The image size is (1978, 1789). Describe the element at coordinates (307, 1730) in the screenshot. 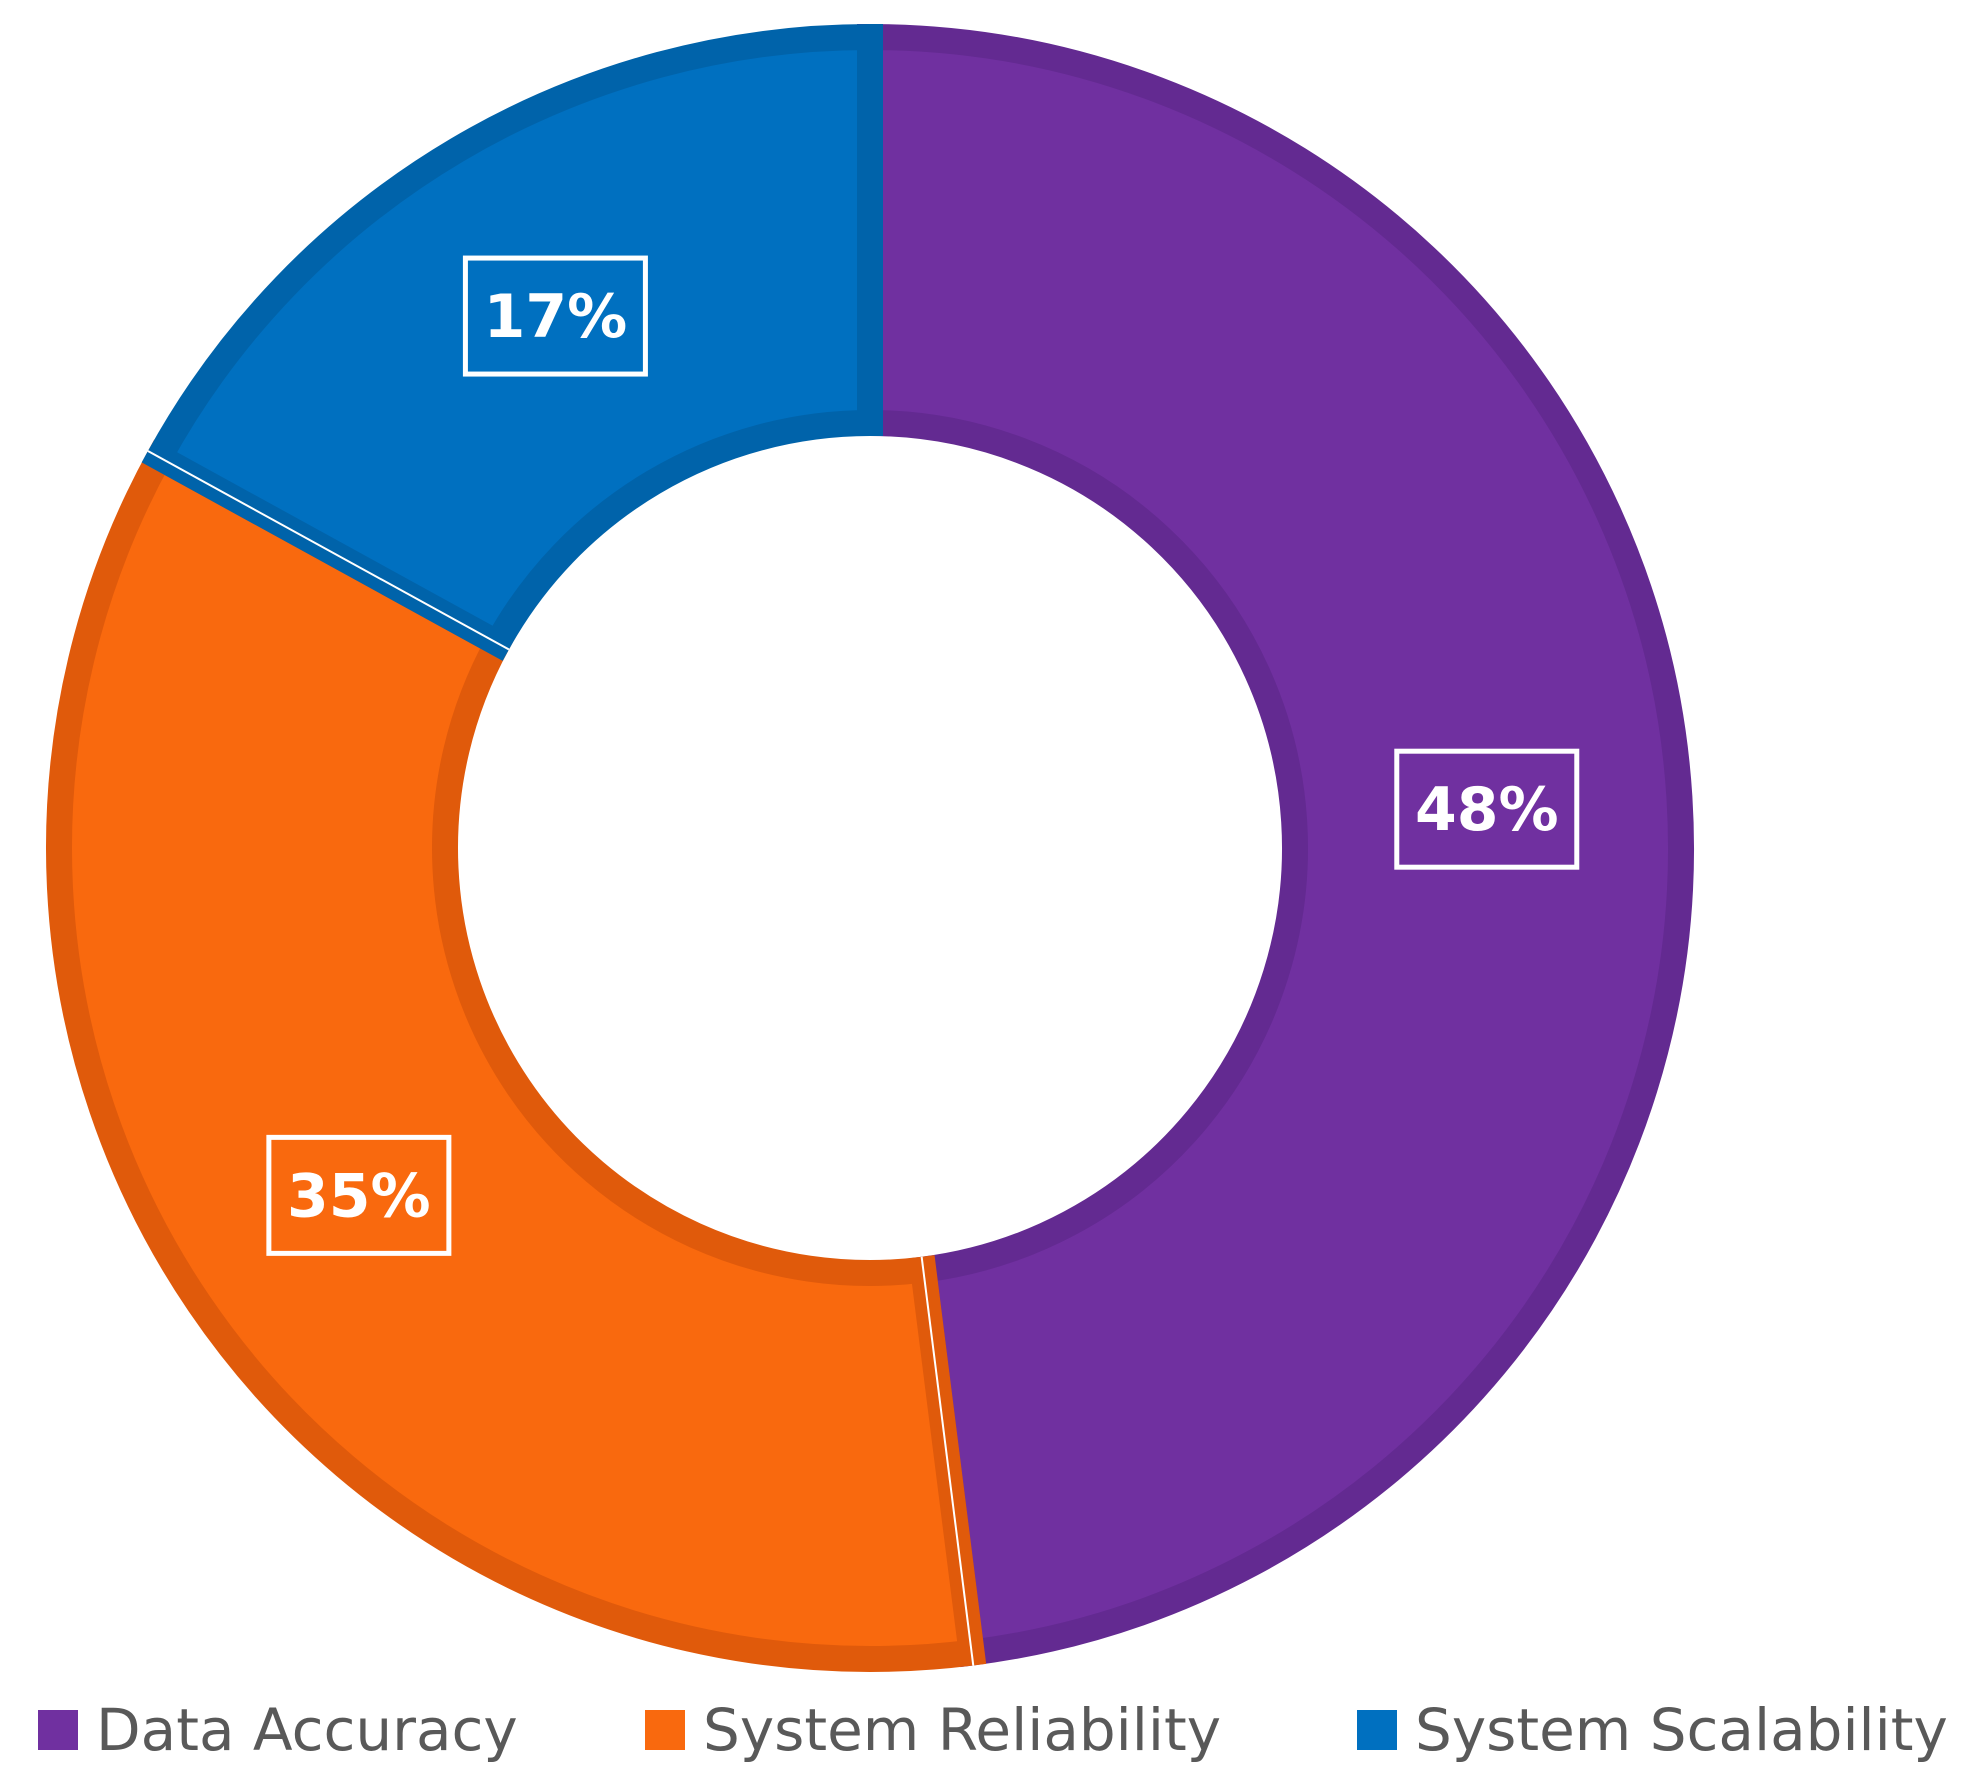

I see `legend-label-data-accuracy: Data Accuracy` at that location.